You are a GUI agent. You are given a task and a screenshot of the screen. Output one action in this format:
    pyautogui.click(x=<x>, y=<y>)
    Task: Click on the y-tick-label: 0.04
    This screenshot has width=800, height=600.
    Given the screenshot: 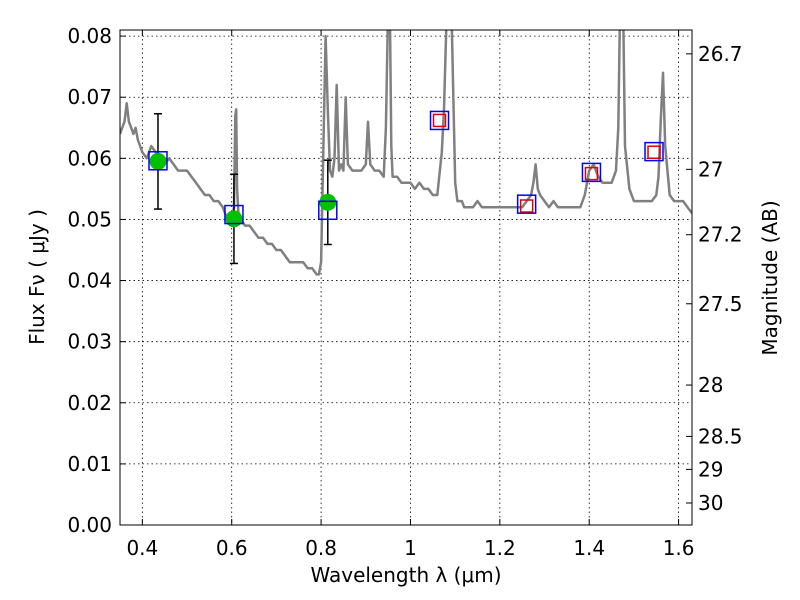 What is the action you would take?
    pyautogui.click(x=89, y=281)
    